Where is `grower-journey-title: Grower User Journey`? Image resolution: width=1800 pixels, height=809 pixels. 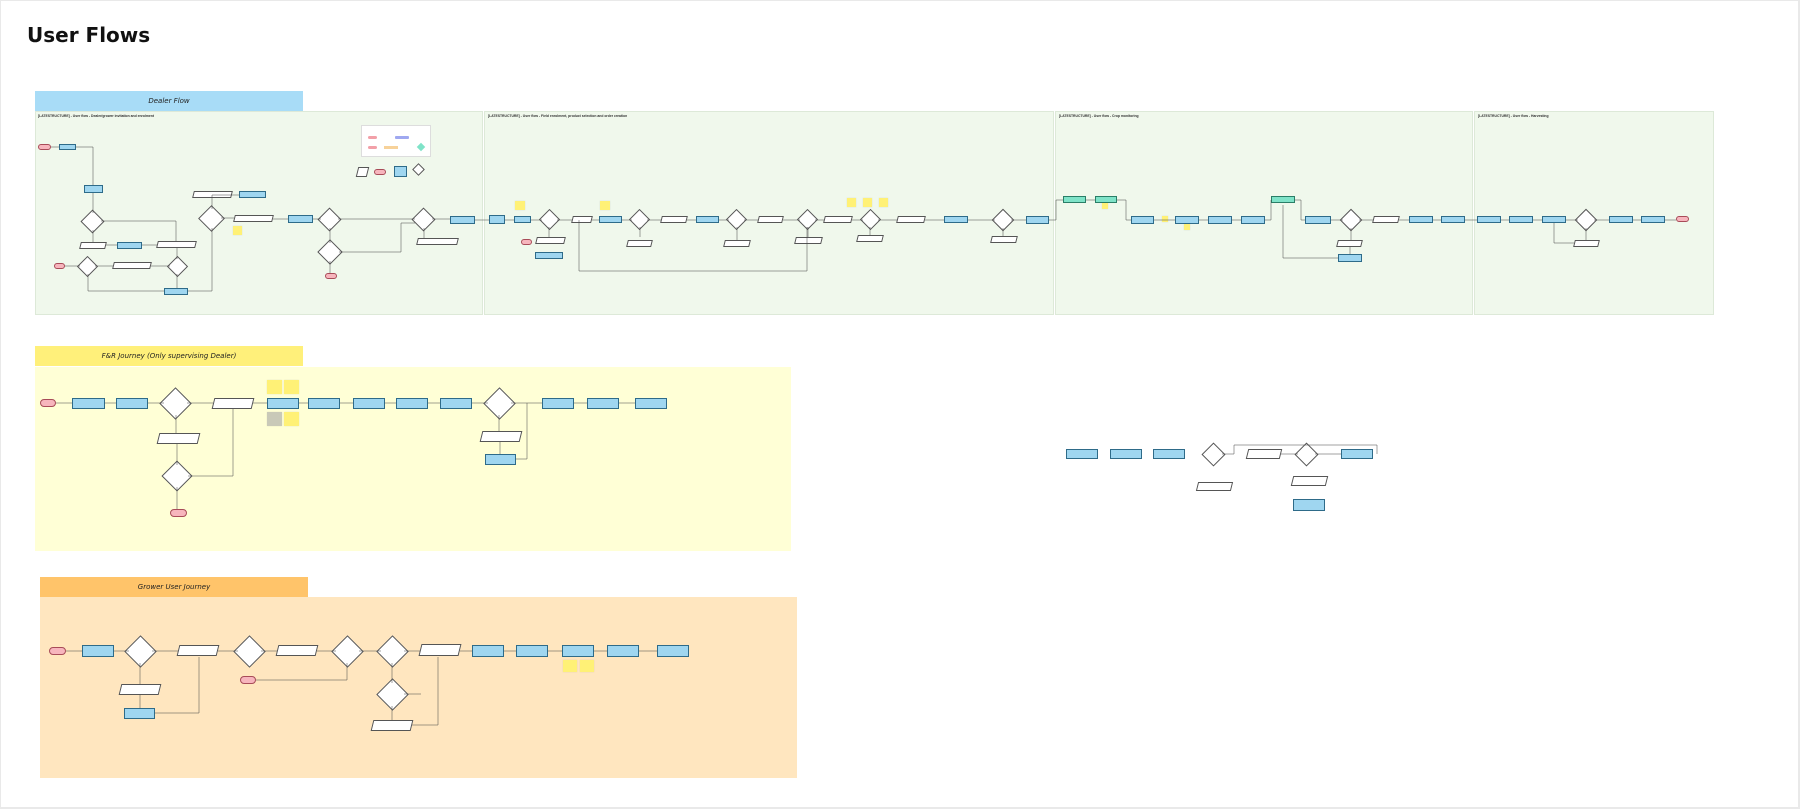 grower-journey-title: Grower User Journey is located at coordinates (174, 587).